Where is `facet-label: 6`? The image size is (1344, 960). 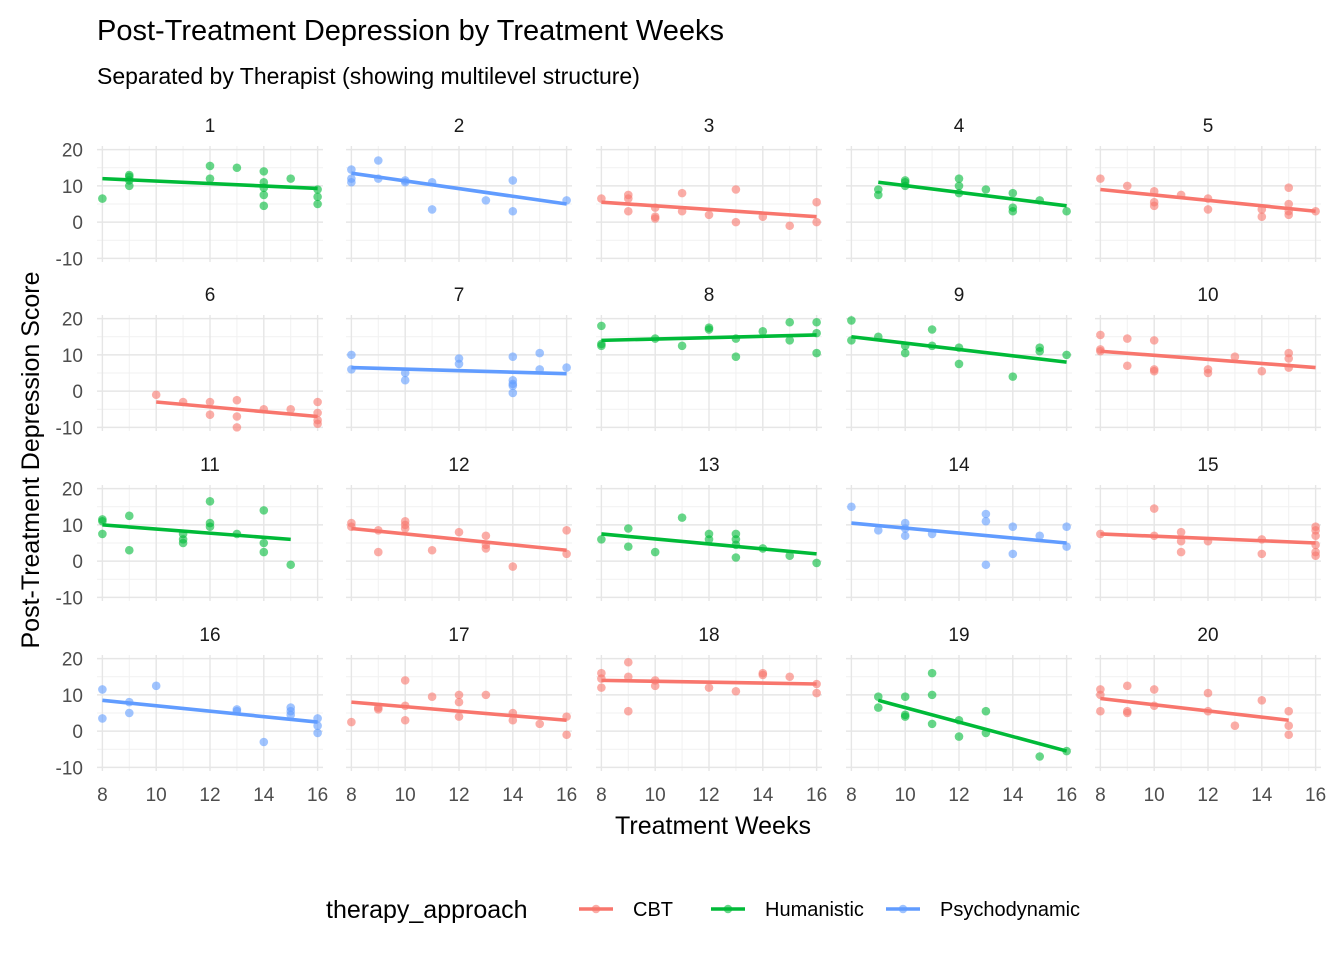 facet-label: 6 is located at coordinates (210, 295).